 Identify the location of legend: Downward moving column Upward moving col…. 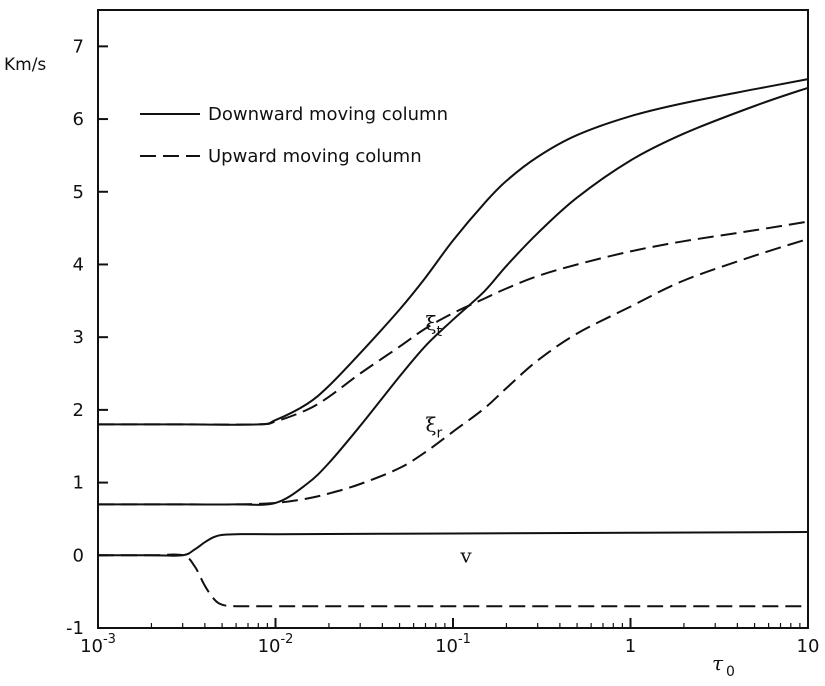
(294, 135).